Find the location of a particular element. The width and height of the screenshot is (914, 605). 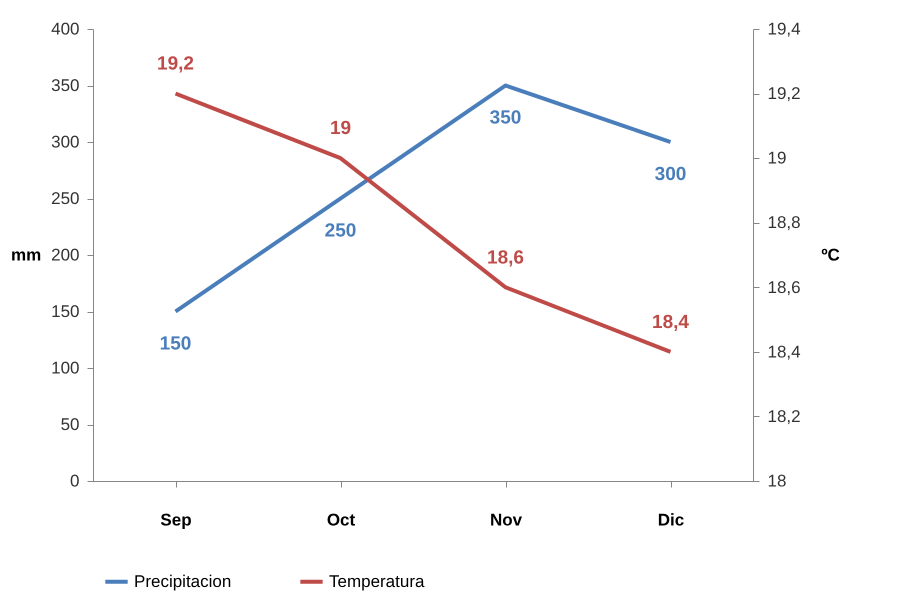

data-label: 350 is located at coordinates (506, 118).